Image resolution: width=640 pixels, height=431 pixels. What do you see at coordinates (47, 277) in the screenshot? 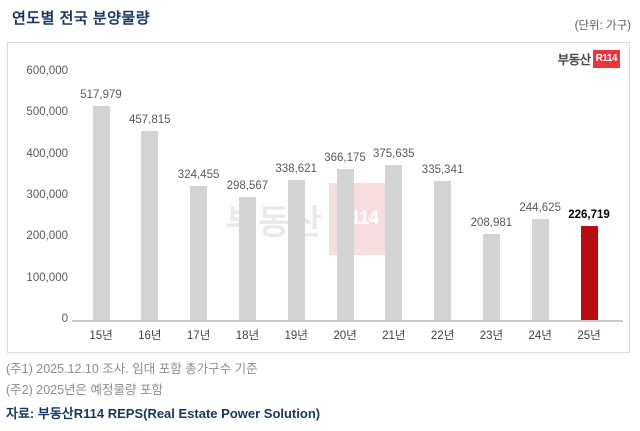
I see `y-tick-label: 100,000` at bounding box center [47, 277].